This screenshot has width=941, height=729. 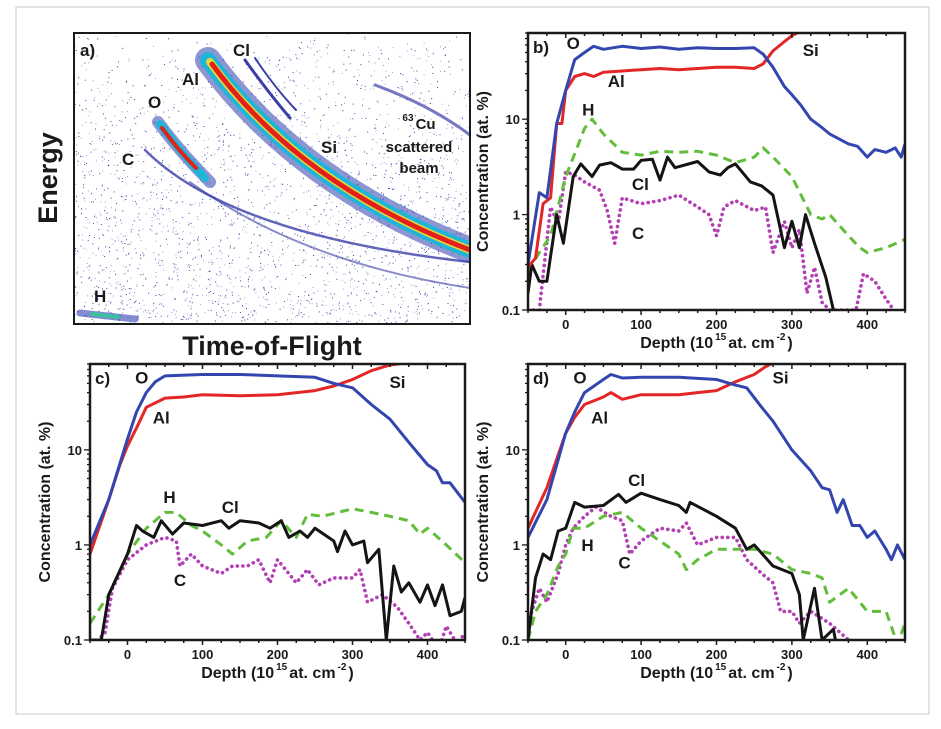 What do you see at coordinates (329, 147) in the screenshot?
I see `label-si: Si` at bounding box center [329, 147].